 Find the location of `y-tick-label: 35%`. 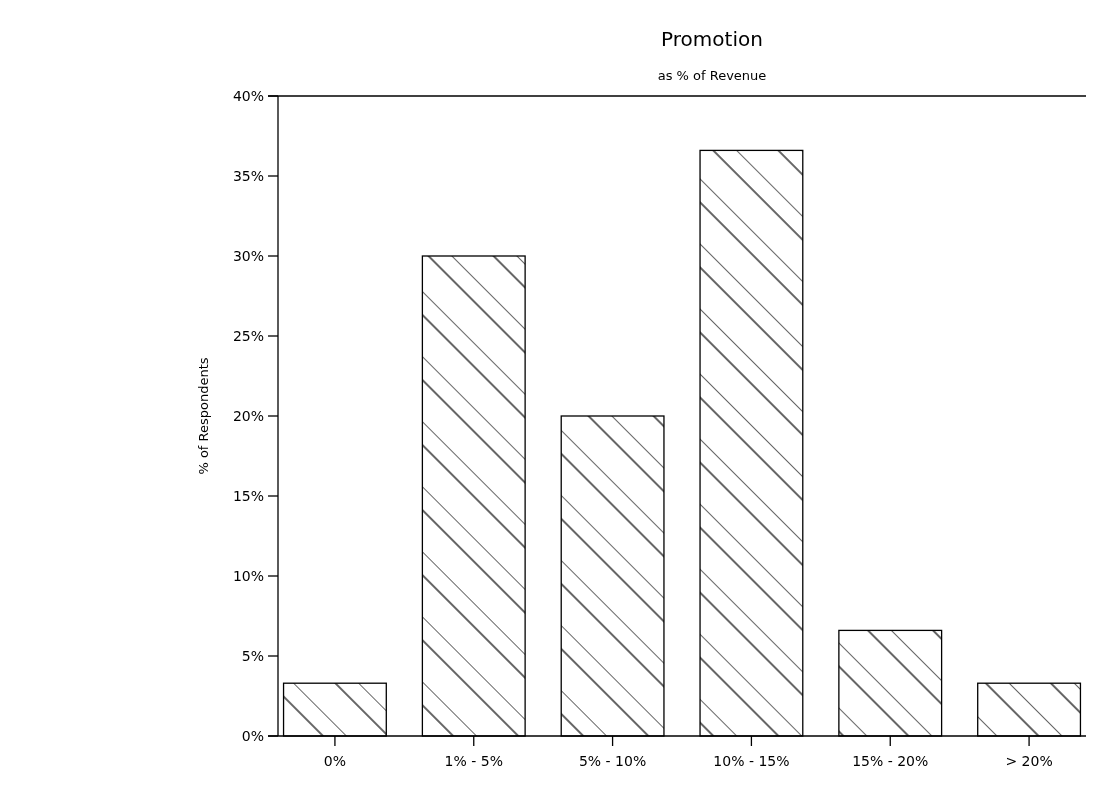

y-tick-label: 35% is located at coordinates (248, 175).